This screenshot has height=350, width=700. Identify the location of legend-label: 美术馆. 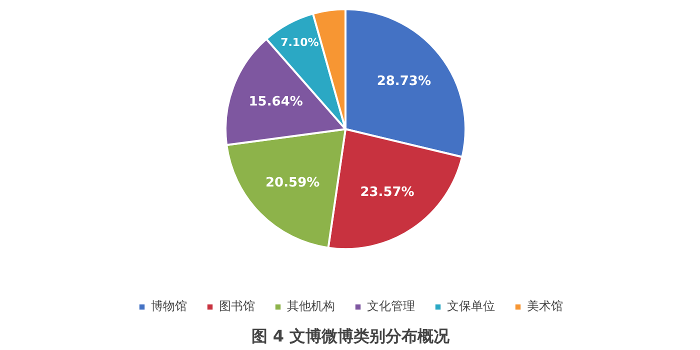
(545, 306).